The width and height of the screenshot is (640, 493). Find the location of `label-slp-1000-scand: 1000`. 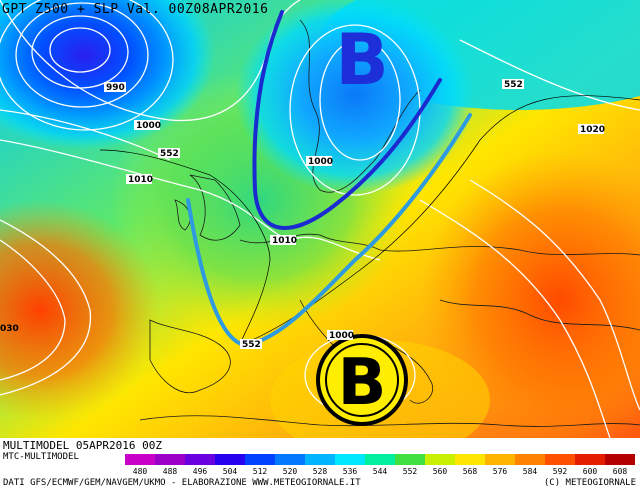

label-slp-1000-scand: 1000 is located at coordinates (320, 162).